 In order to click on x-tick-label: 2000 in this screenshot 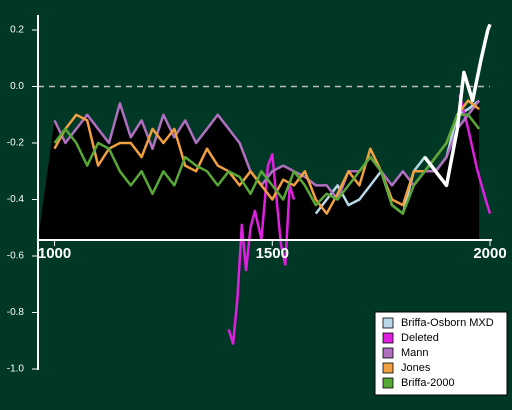, I will do `click(489, 253)`.